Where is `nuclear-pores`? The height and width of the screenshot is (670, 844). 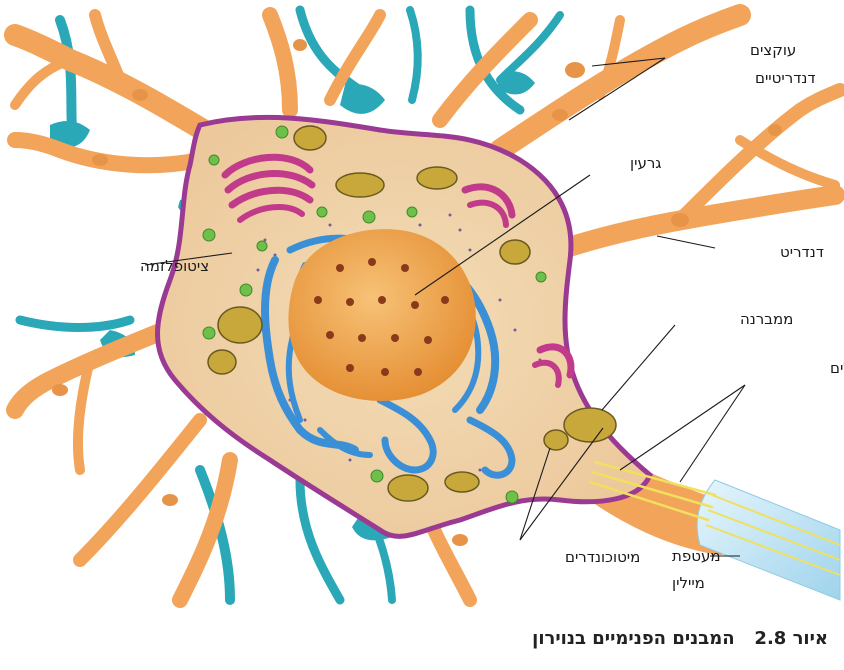
nuclear-pores is located at coordinates (381, 317).